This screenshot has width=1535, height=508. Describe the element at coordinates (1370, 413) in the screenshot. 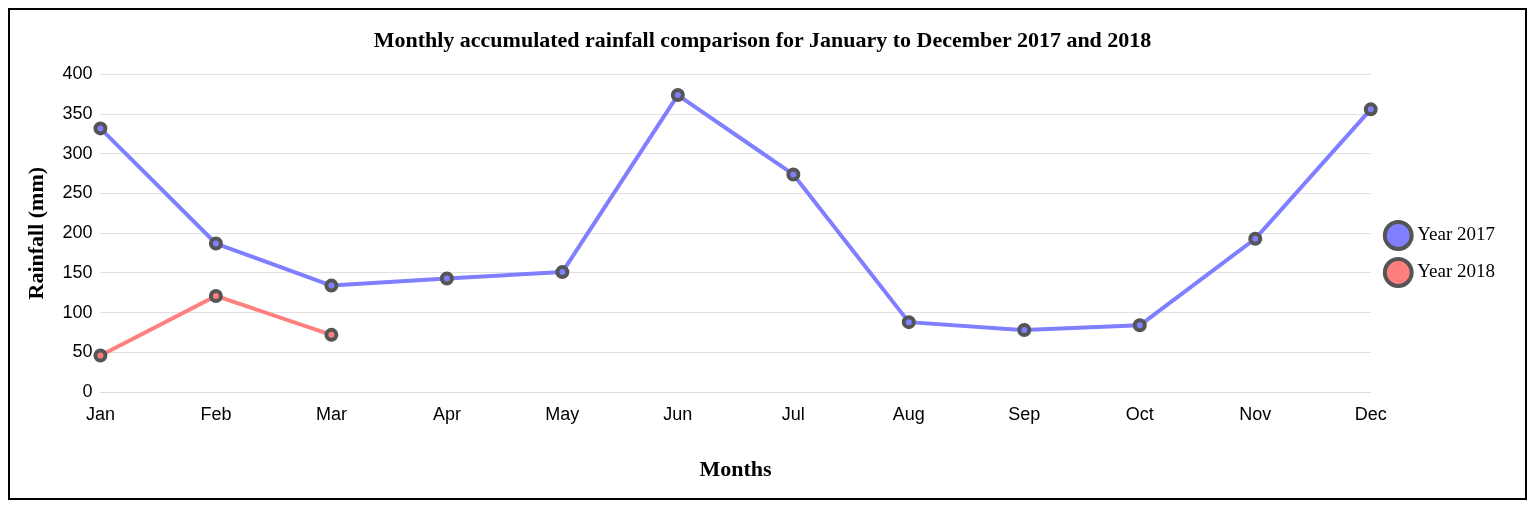

I see `x-tick-label: Dec` at that location.